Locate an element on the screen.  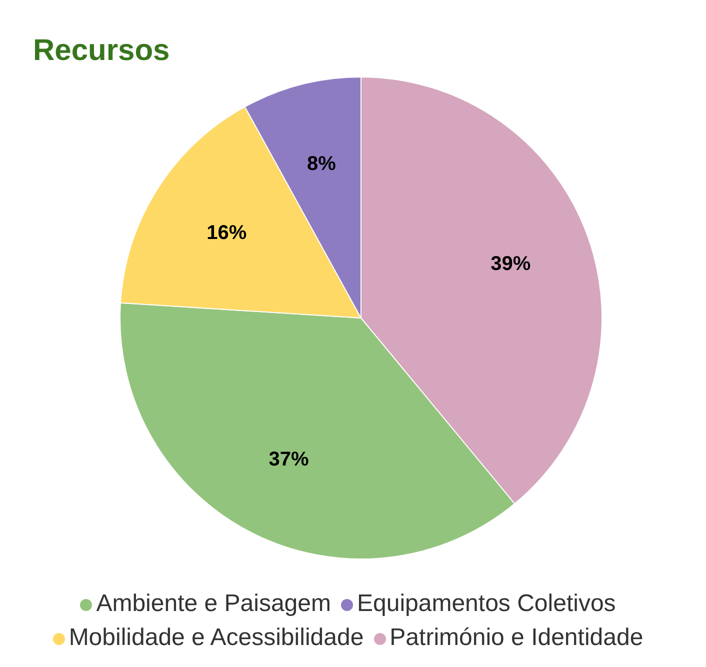
data-label: 39% is located at coordinates (510, 264).